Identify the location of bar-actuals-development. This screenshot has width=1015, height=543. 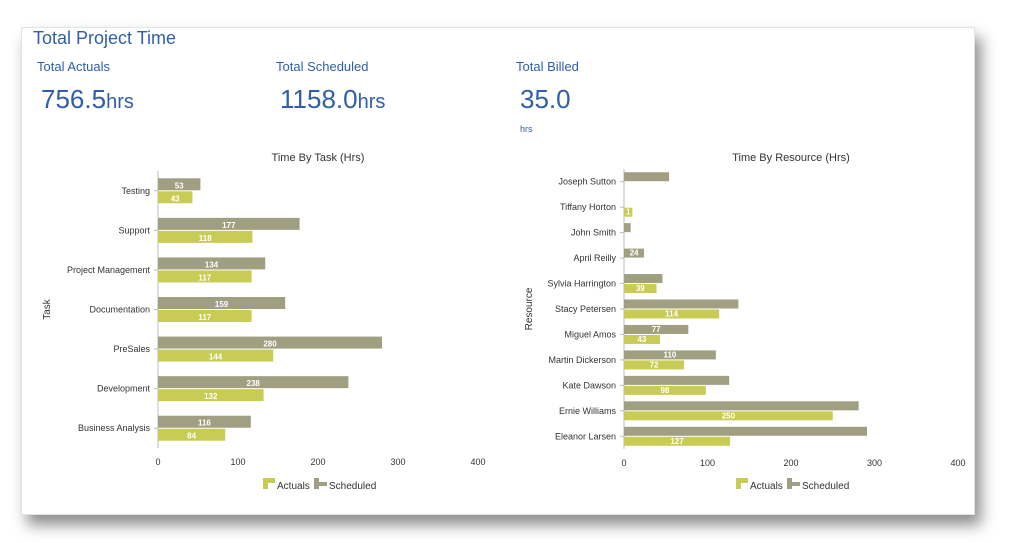
(211, 395).